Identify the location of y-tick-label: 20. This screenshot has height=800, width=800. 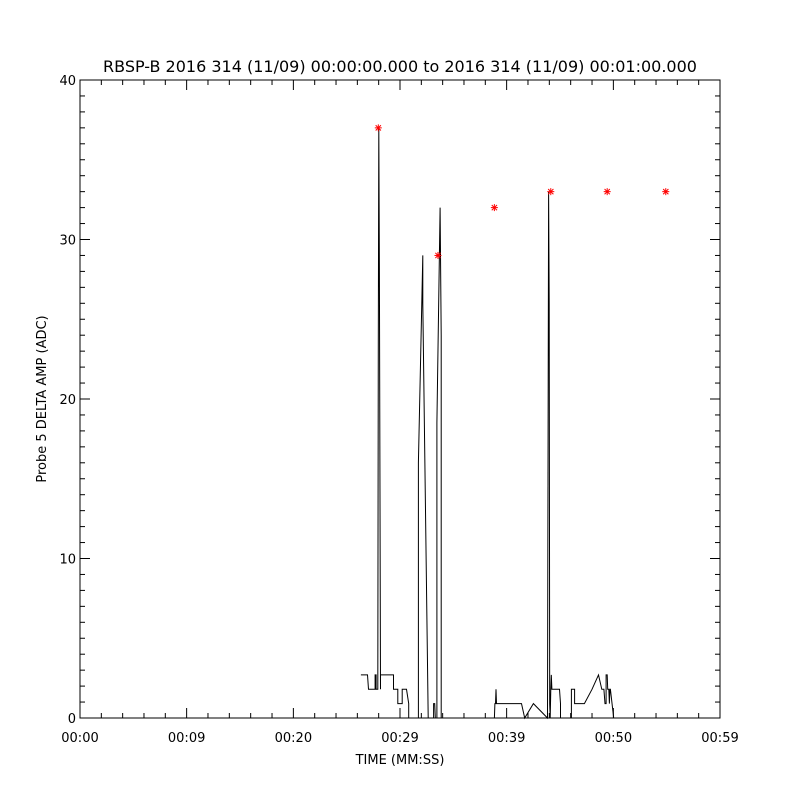
(67, 400).